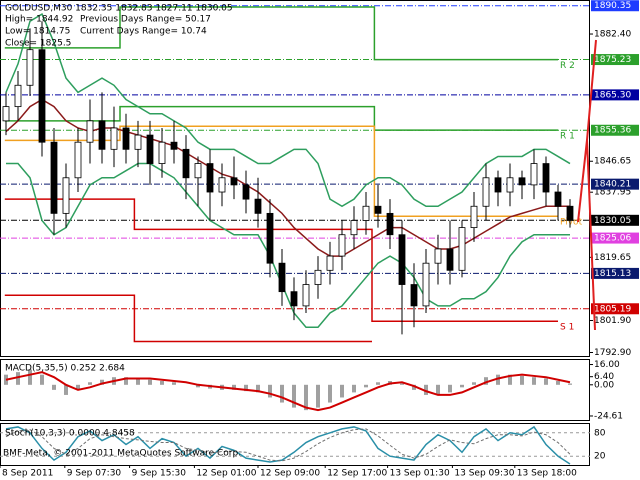 This screenshot has height=480, width=640. I want to click on stoch-tick-label: 80, so click(600, 433).